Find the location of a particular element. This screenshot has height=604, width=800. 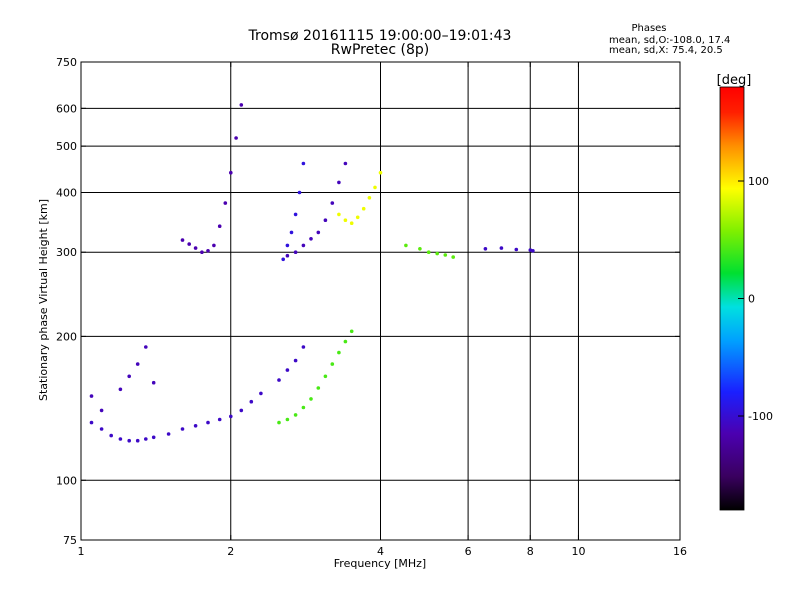

colorbar-label: [deg] is located at coordinates (734, 80).